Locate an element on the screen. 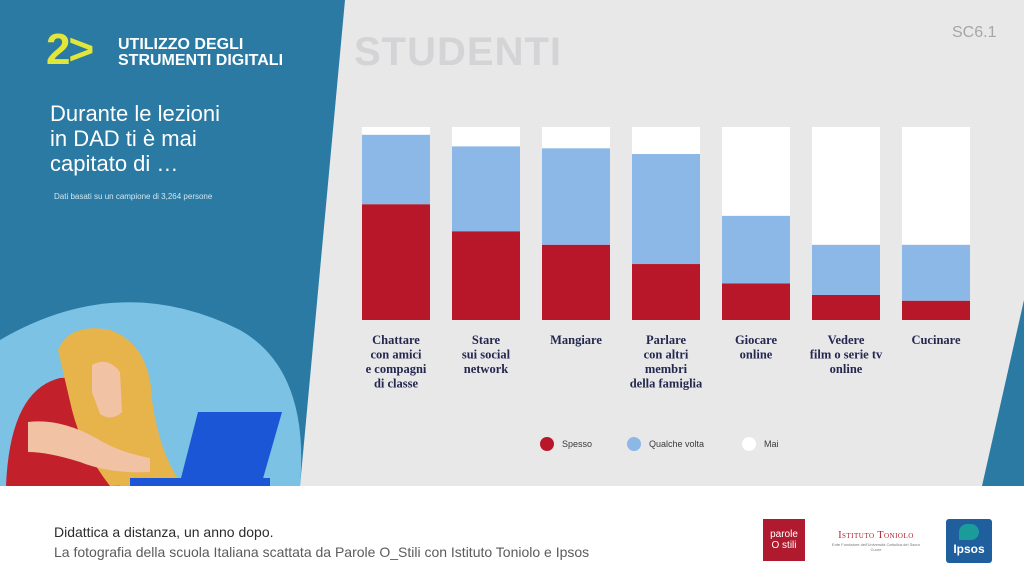 The width and height of the screenshot is (1024, 576). student-face is located at coordinates (107, 389).